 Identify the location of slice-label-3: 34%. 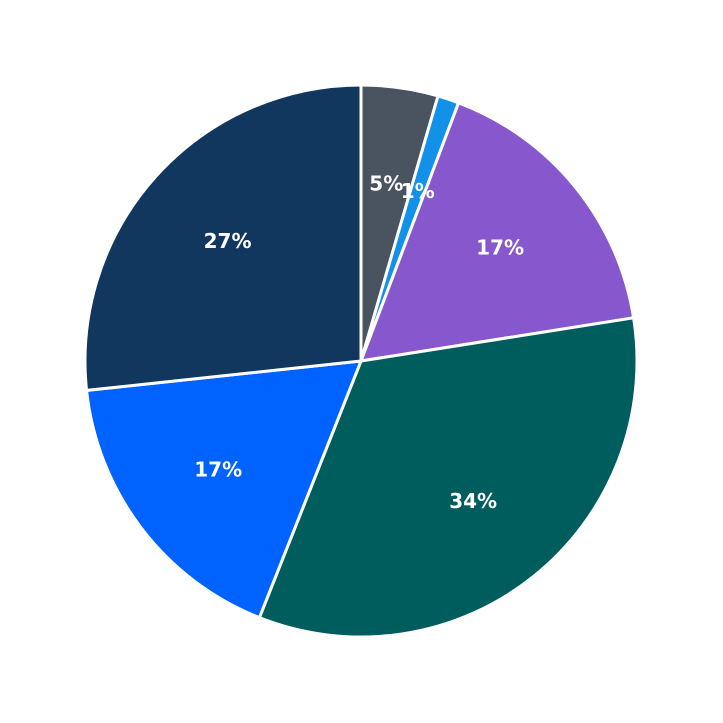
(473, 501).